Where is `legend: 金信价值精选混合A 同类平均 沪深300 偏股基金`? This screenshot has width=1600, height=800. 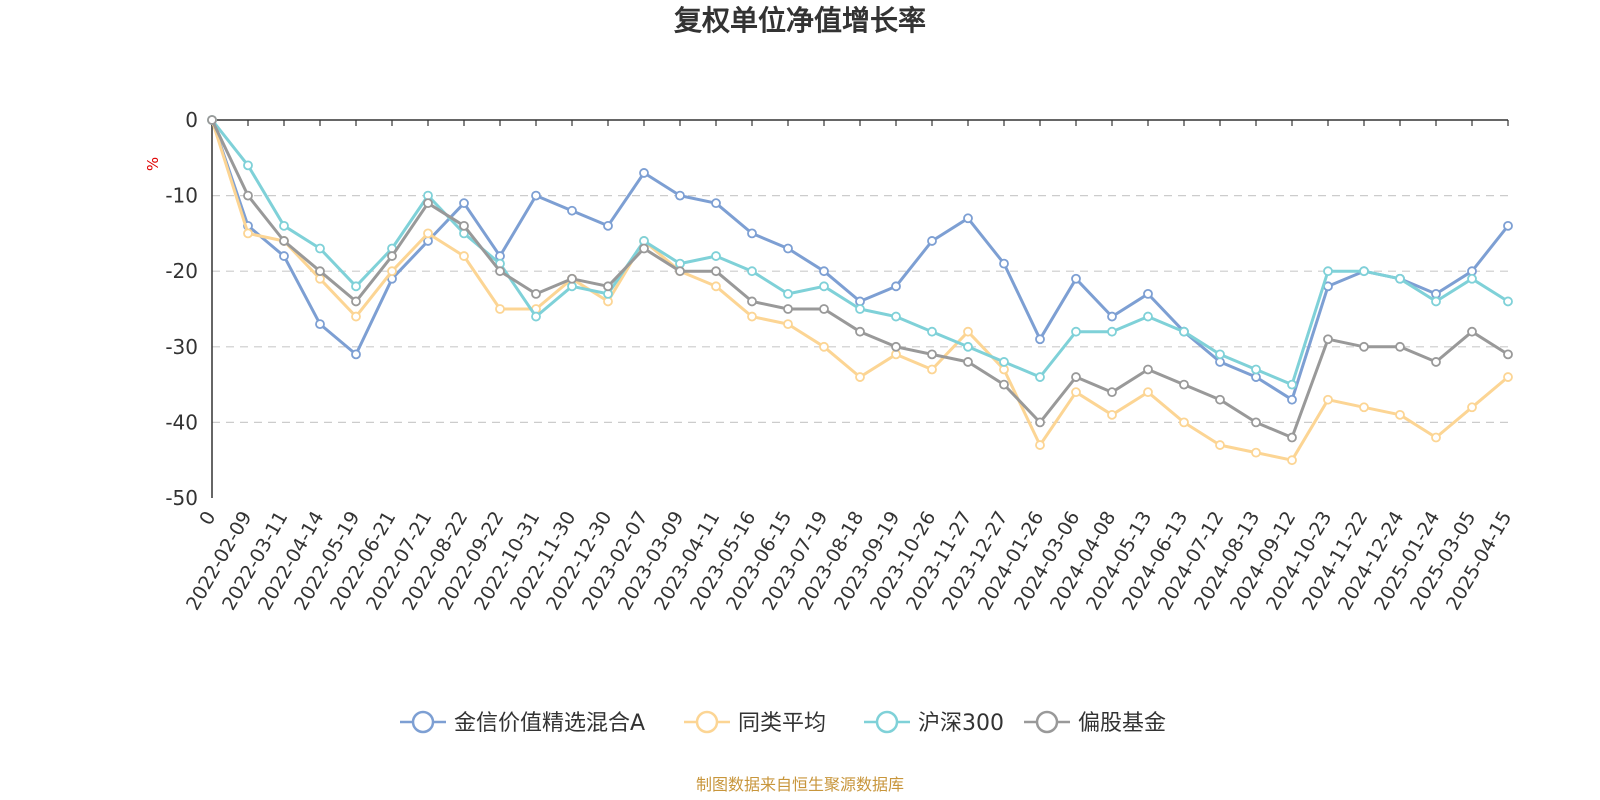 legend: 金信价值精选混合A 同类平均 沪深300 偏股基金 is located at coordinates (783, 723).